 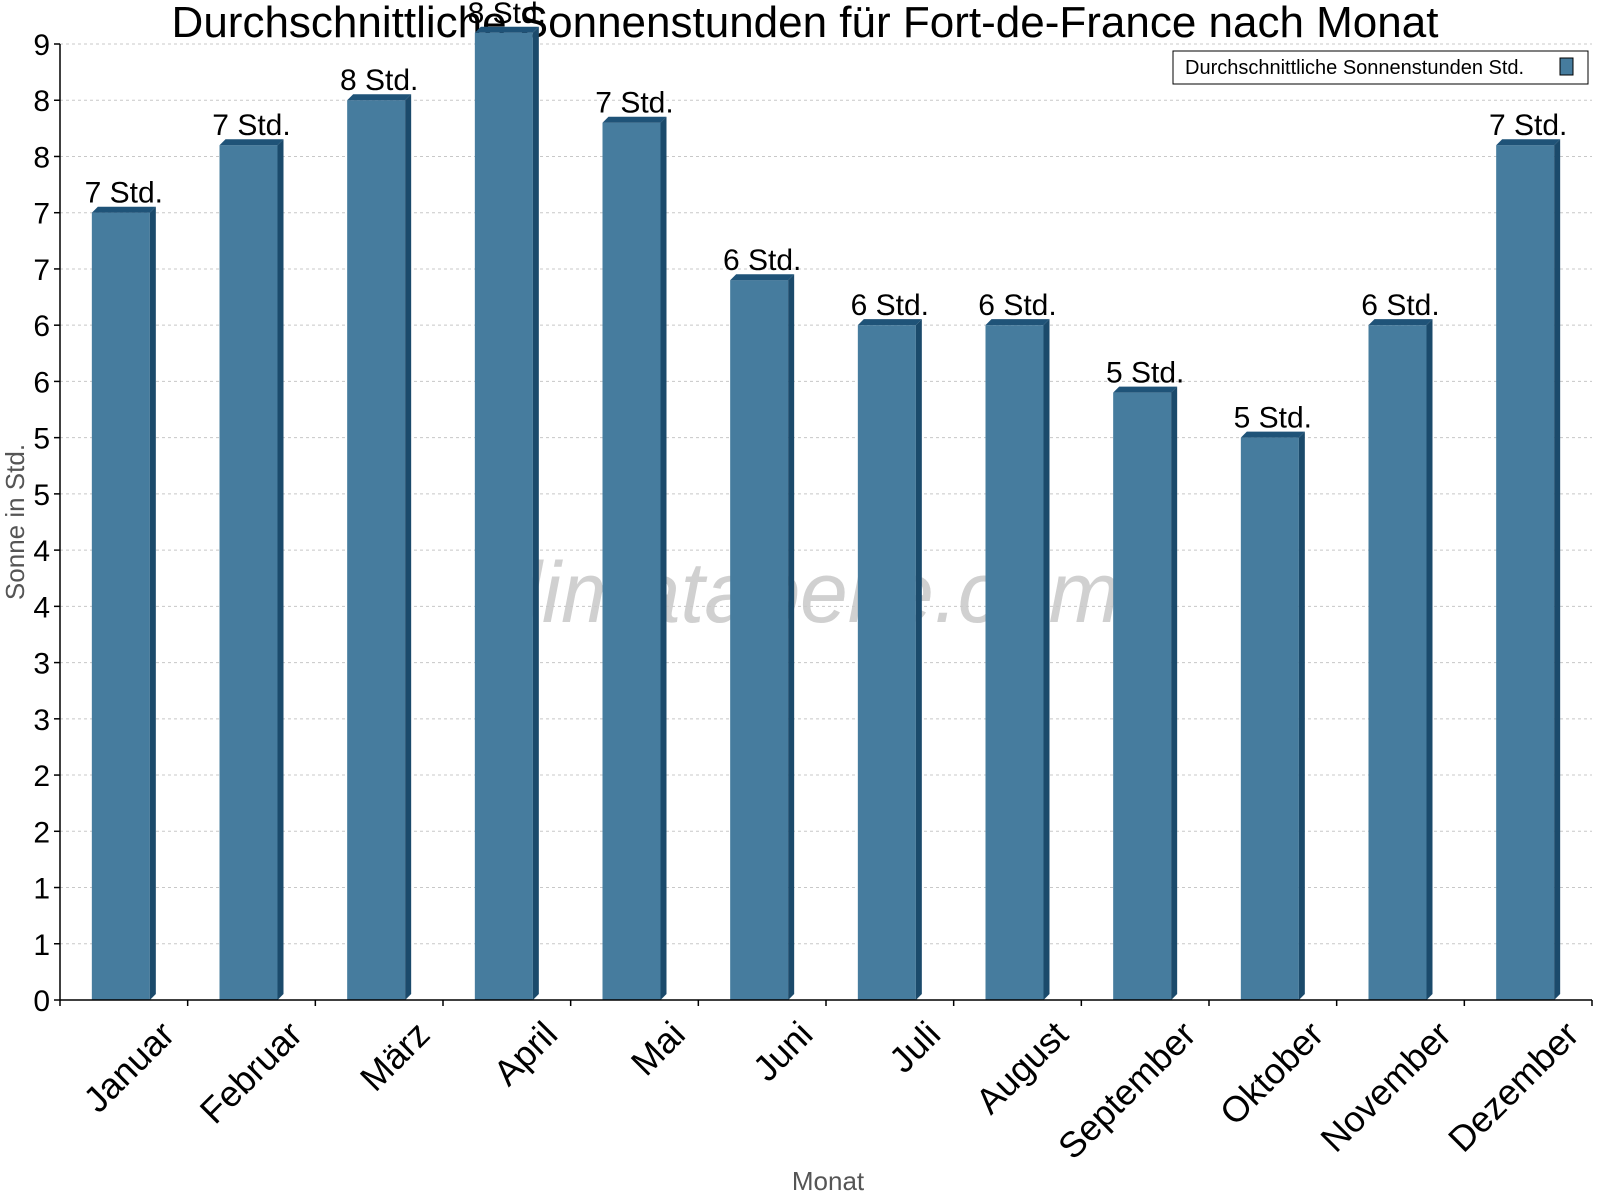 I want to click on bar-november, so click(x=1400, y=659).